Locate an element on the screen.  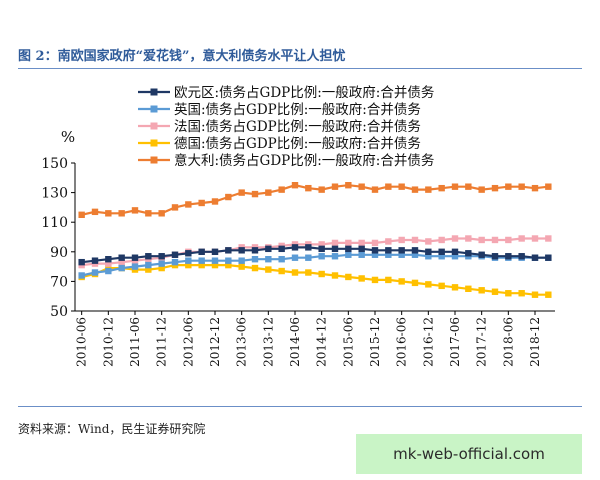
figure-title: 图 2：南欧国家政府“爱花钱”，意大利债务水平让人担忧 is located at coordinates (182, 56).